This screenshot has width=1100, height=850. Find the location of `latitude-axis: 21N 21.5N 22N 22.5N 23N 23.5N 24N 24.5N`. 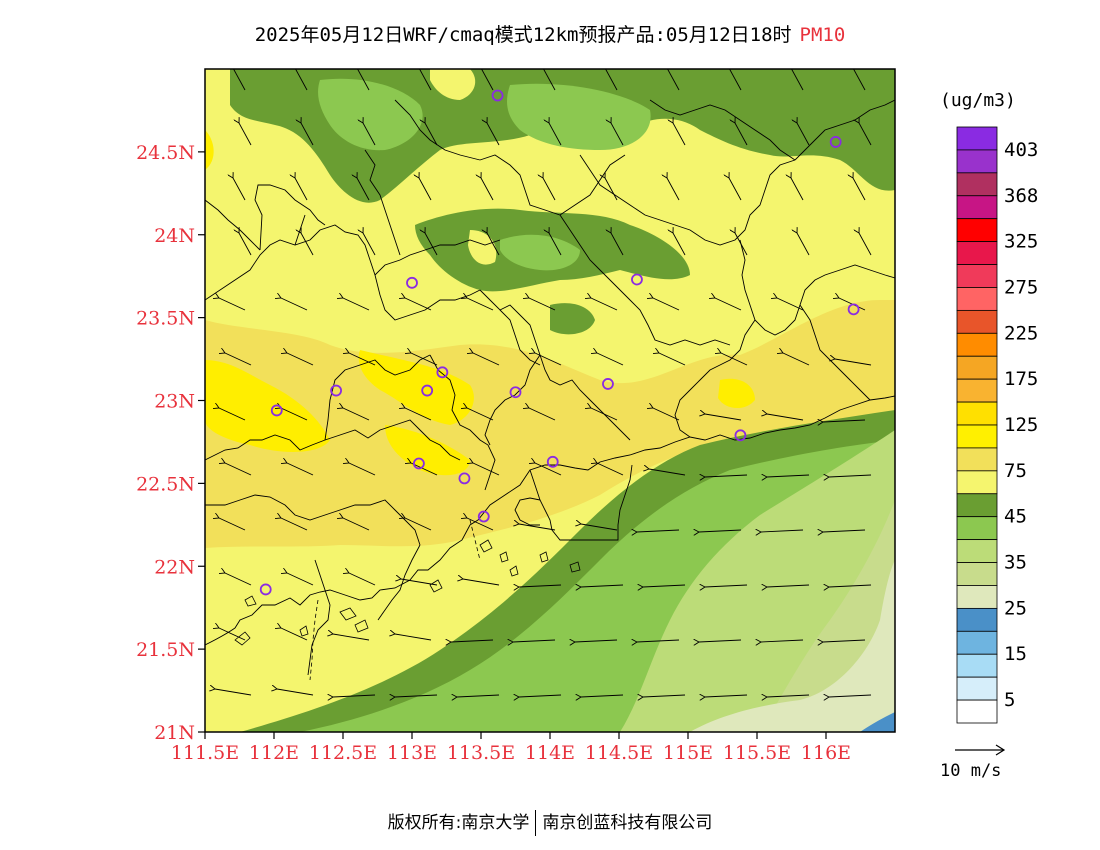

latitude-axis: 21N 21.5N 22N 22.5N 23N 23.5N 24N 24.5N is located at coordinates (170, 443).